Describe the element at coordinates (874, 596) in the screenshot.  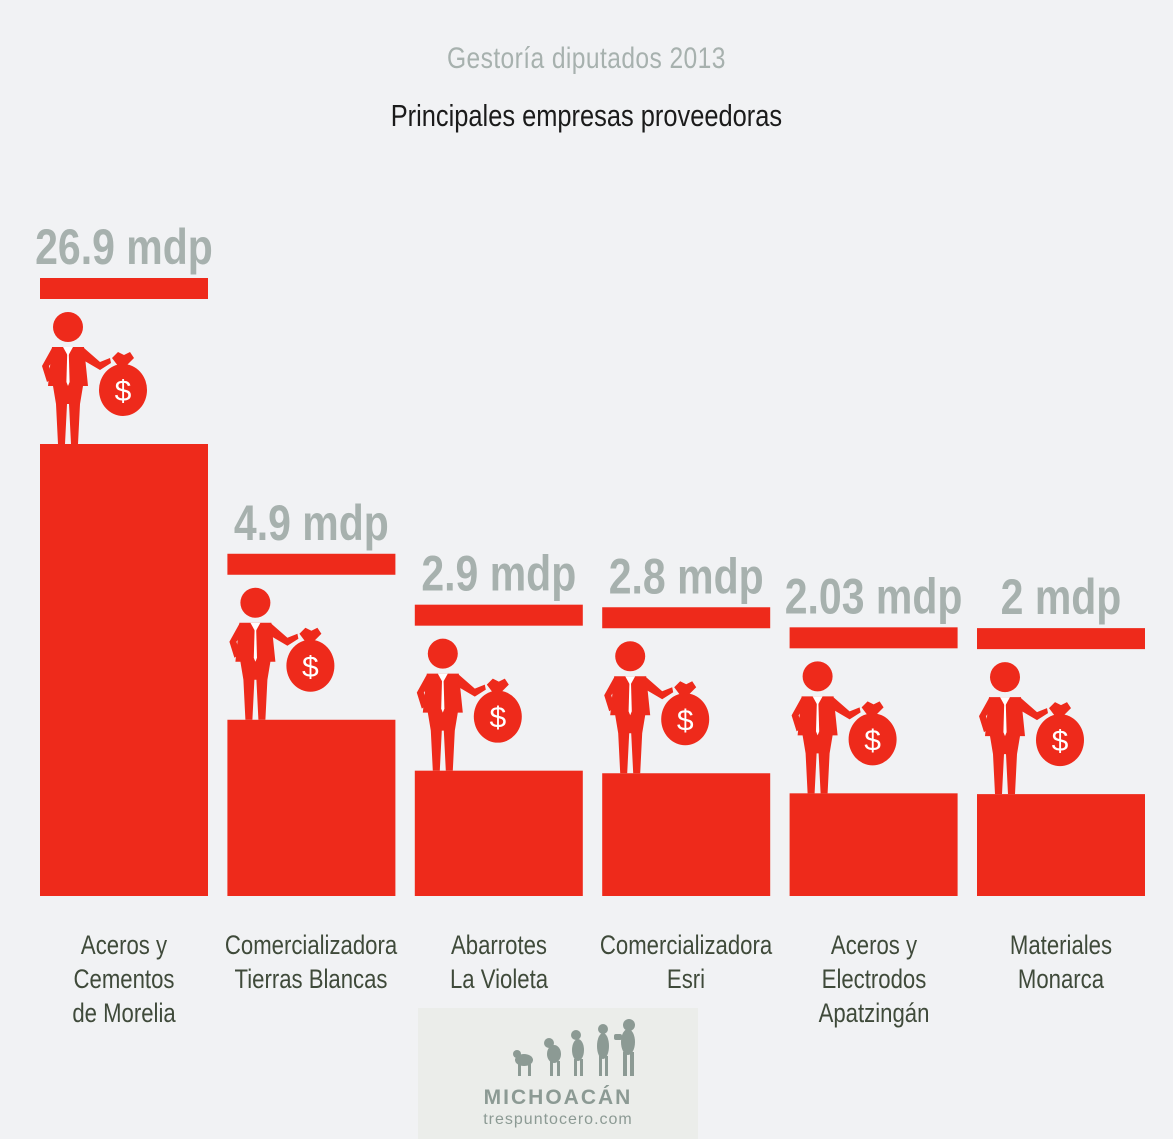
I see `value-label: 2.03 mdp` at that location.